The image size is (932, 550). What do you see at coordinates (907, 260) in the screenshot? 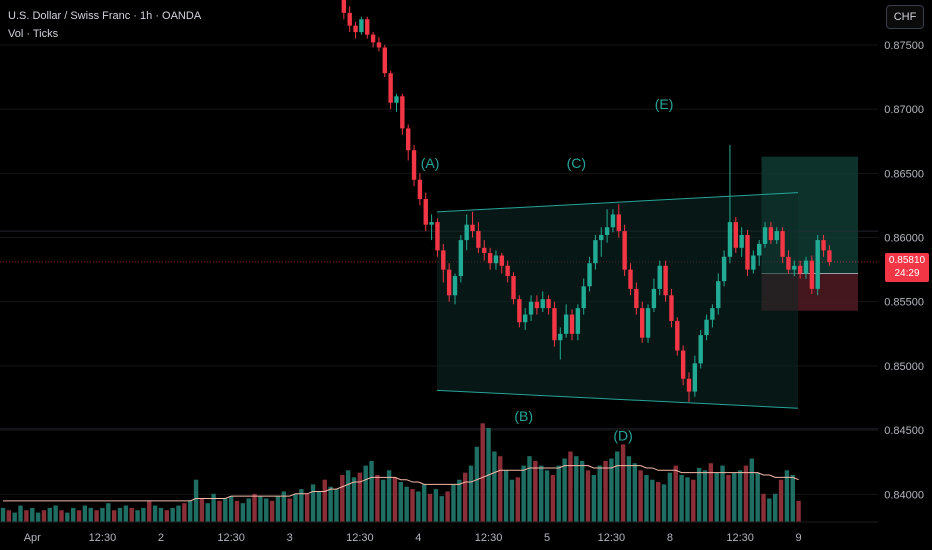
I see `last-price-value: 0.85810` at bounding box center [907, 260].